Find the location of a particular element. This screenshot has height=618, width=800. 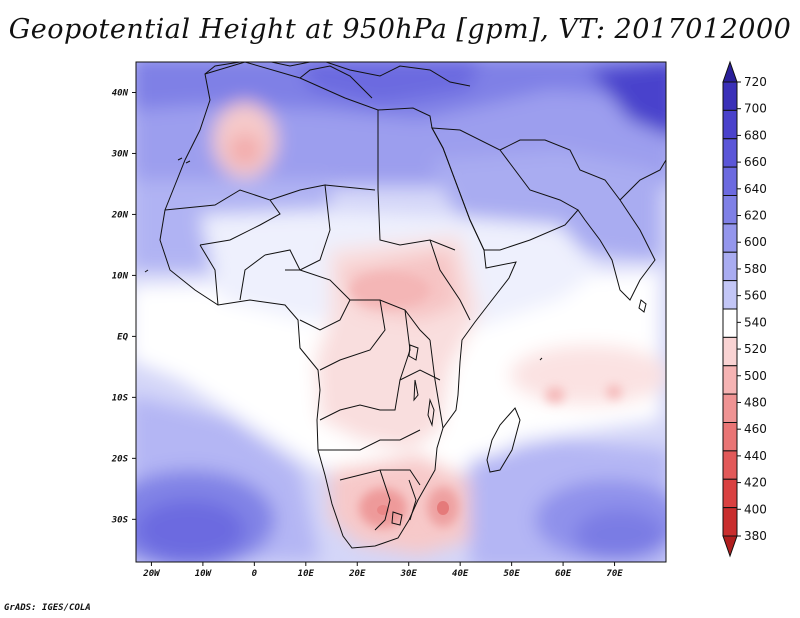

credit-label: GrADS: IGES/COLA is located at coordinates (47, 608).